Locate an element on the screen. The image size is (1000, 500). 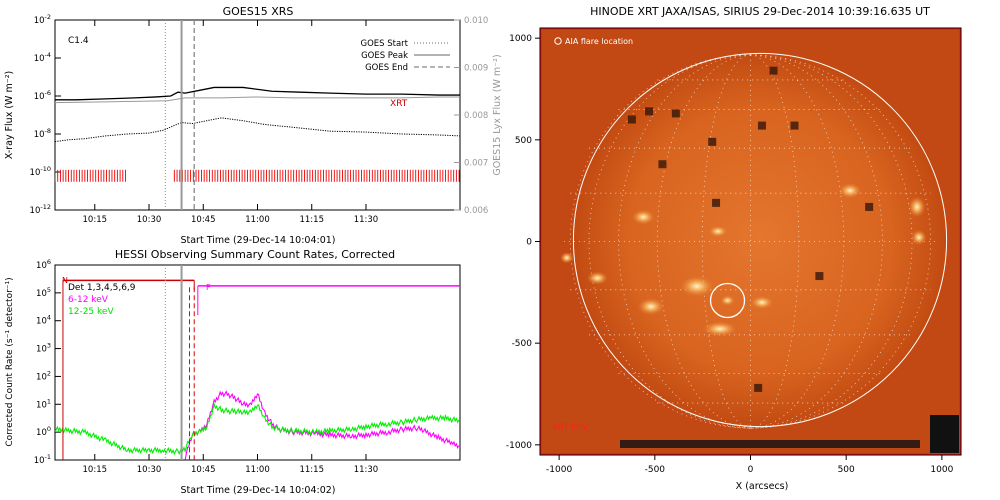
goes-y-tick-label: 10⁻⁸ is located at coordinates (42, 133).